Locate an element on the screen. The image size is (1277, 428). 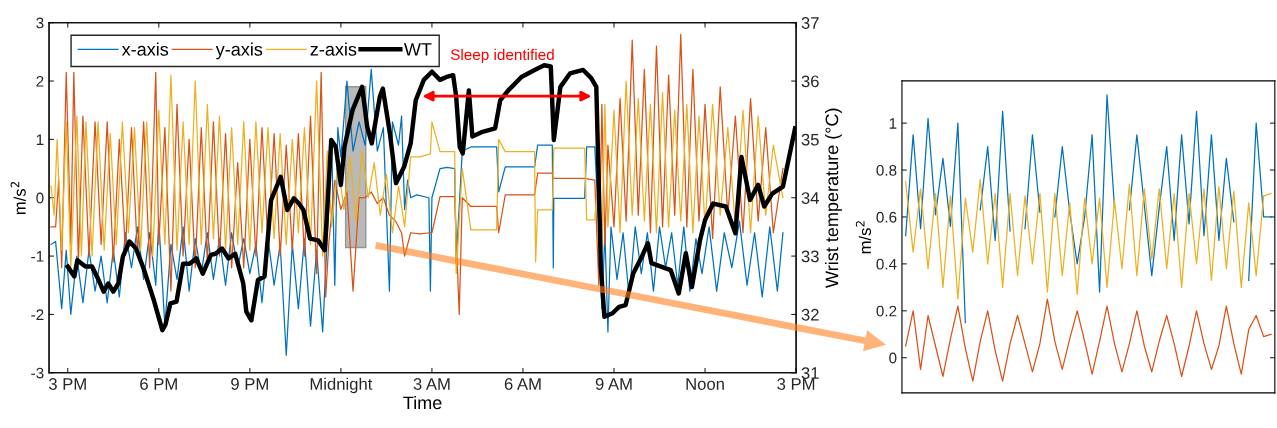
y-tick-label: 0.2 is located at coordinates (886, 311).